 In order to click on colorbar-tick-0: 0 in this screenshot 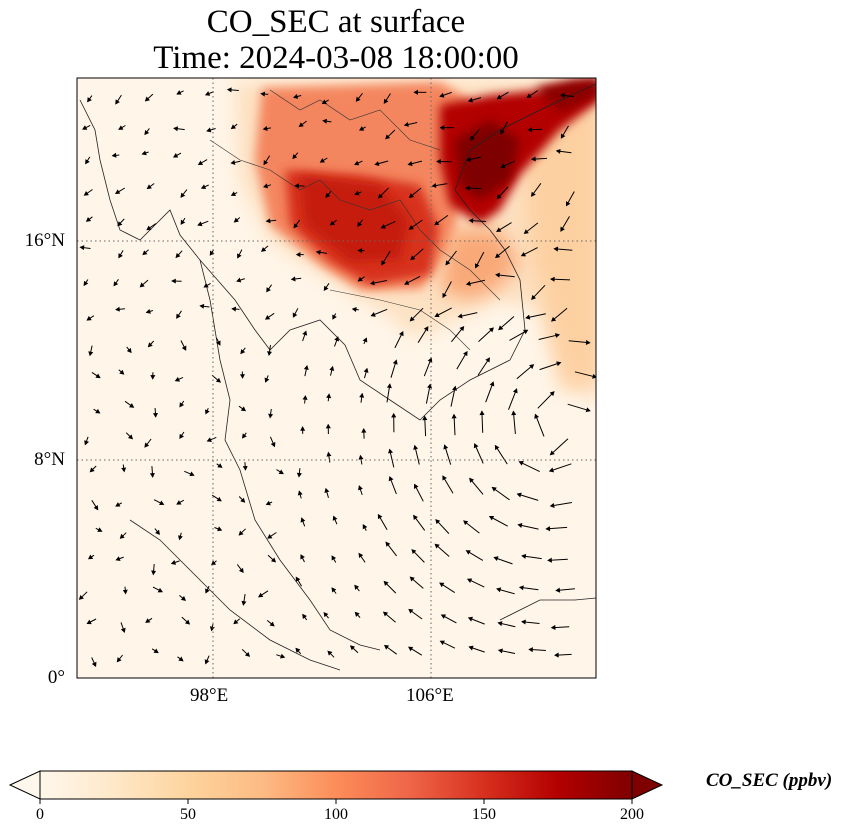, I will do `click(40, 814)`.